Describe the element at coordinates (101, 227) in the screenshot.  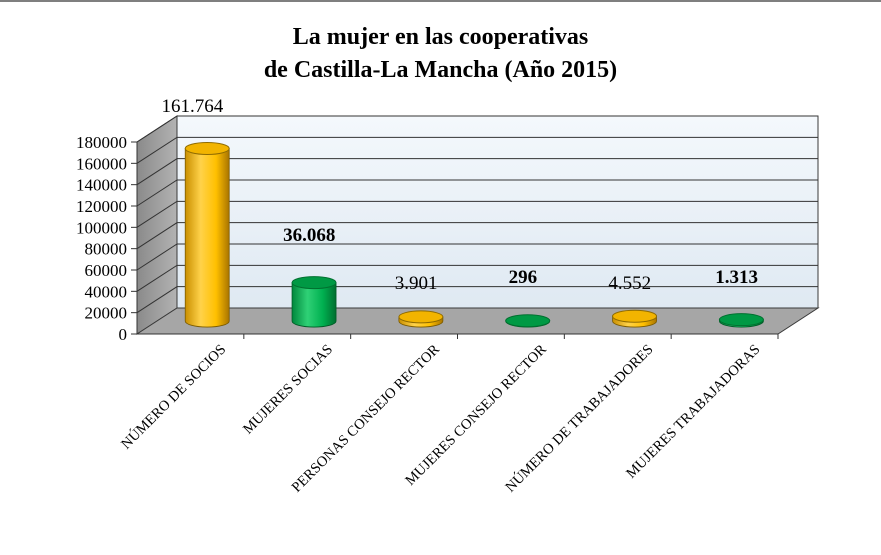
I see `y-tick-label: 100000` at that location.